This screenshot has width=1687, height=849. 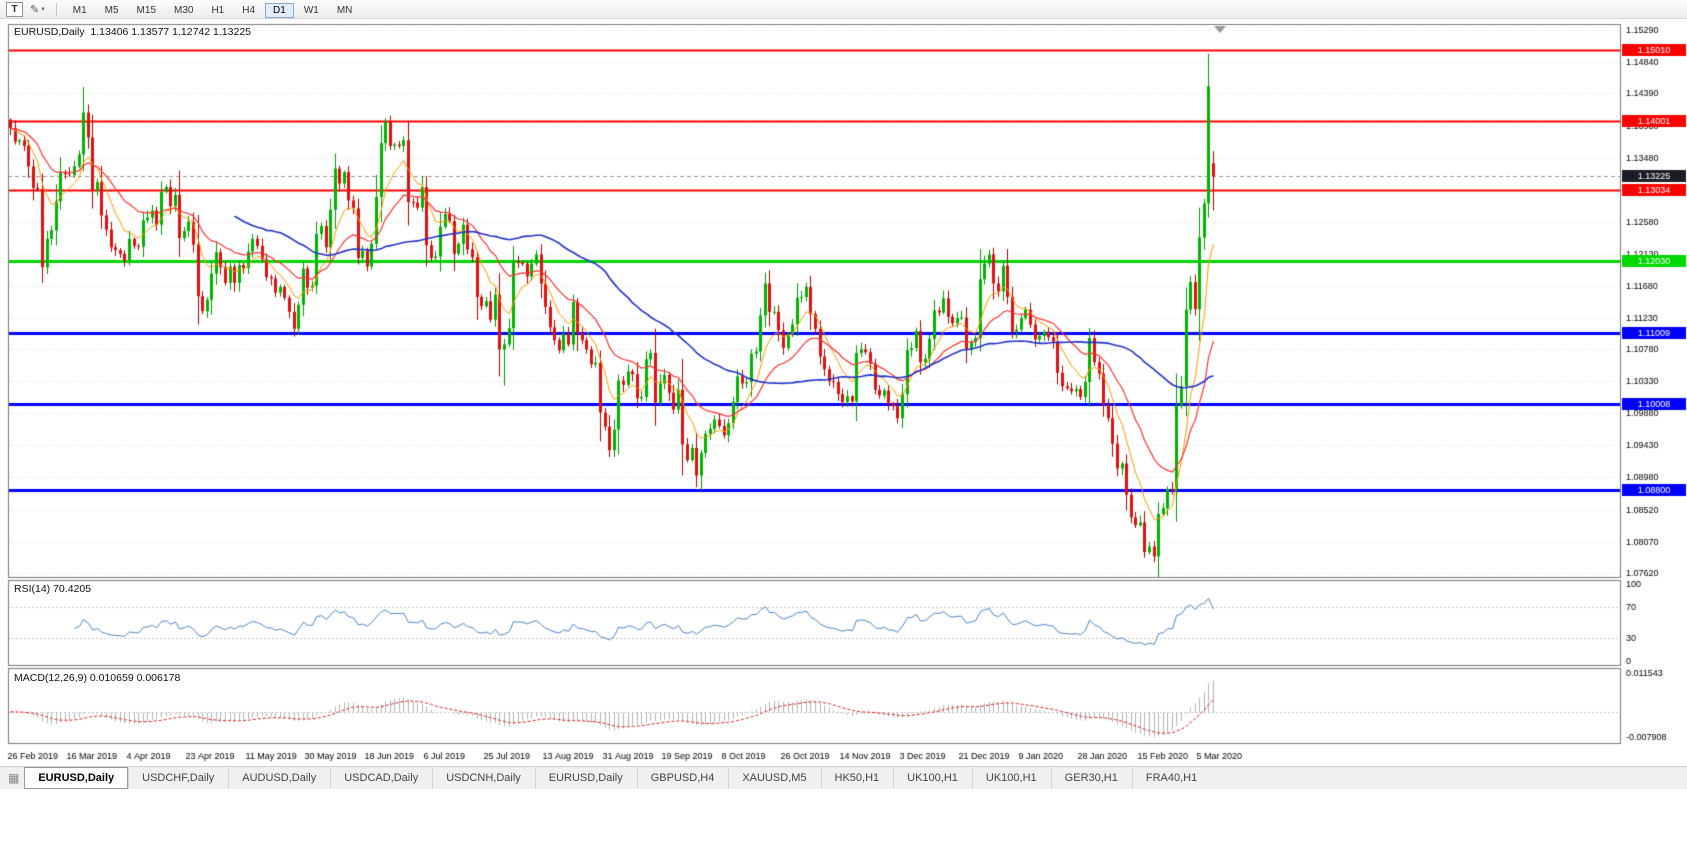 What do you see at coordinates (14, 9) in the screenshot?
I see `text-tool-button: T` at bounding box center [14, 9].